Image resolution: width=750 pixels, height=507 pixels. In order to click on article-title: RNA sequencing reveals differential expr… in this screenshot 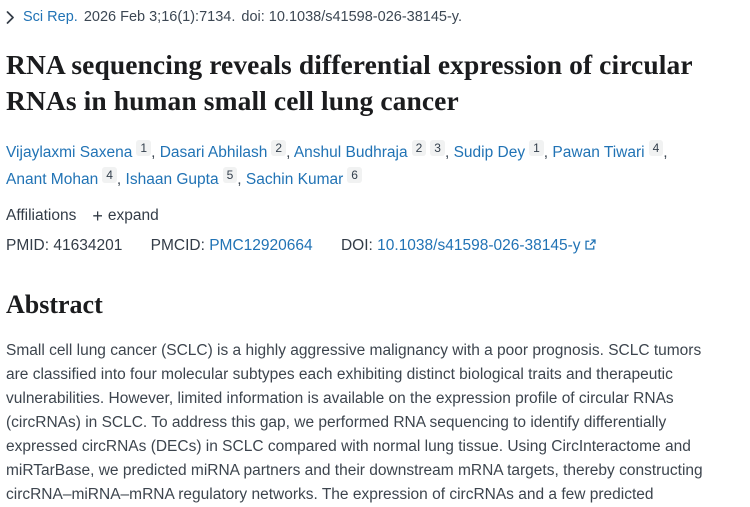, I will do `click(349, 82)`.